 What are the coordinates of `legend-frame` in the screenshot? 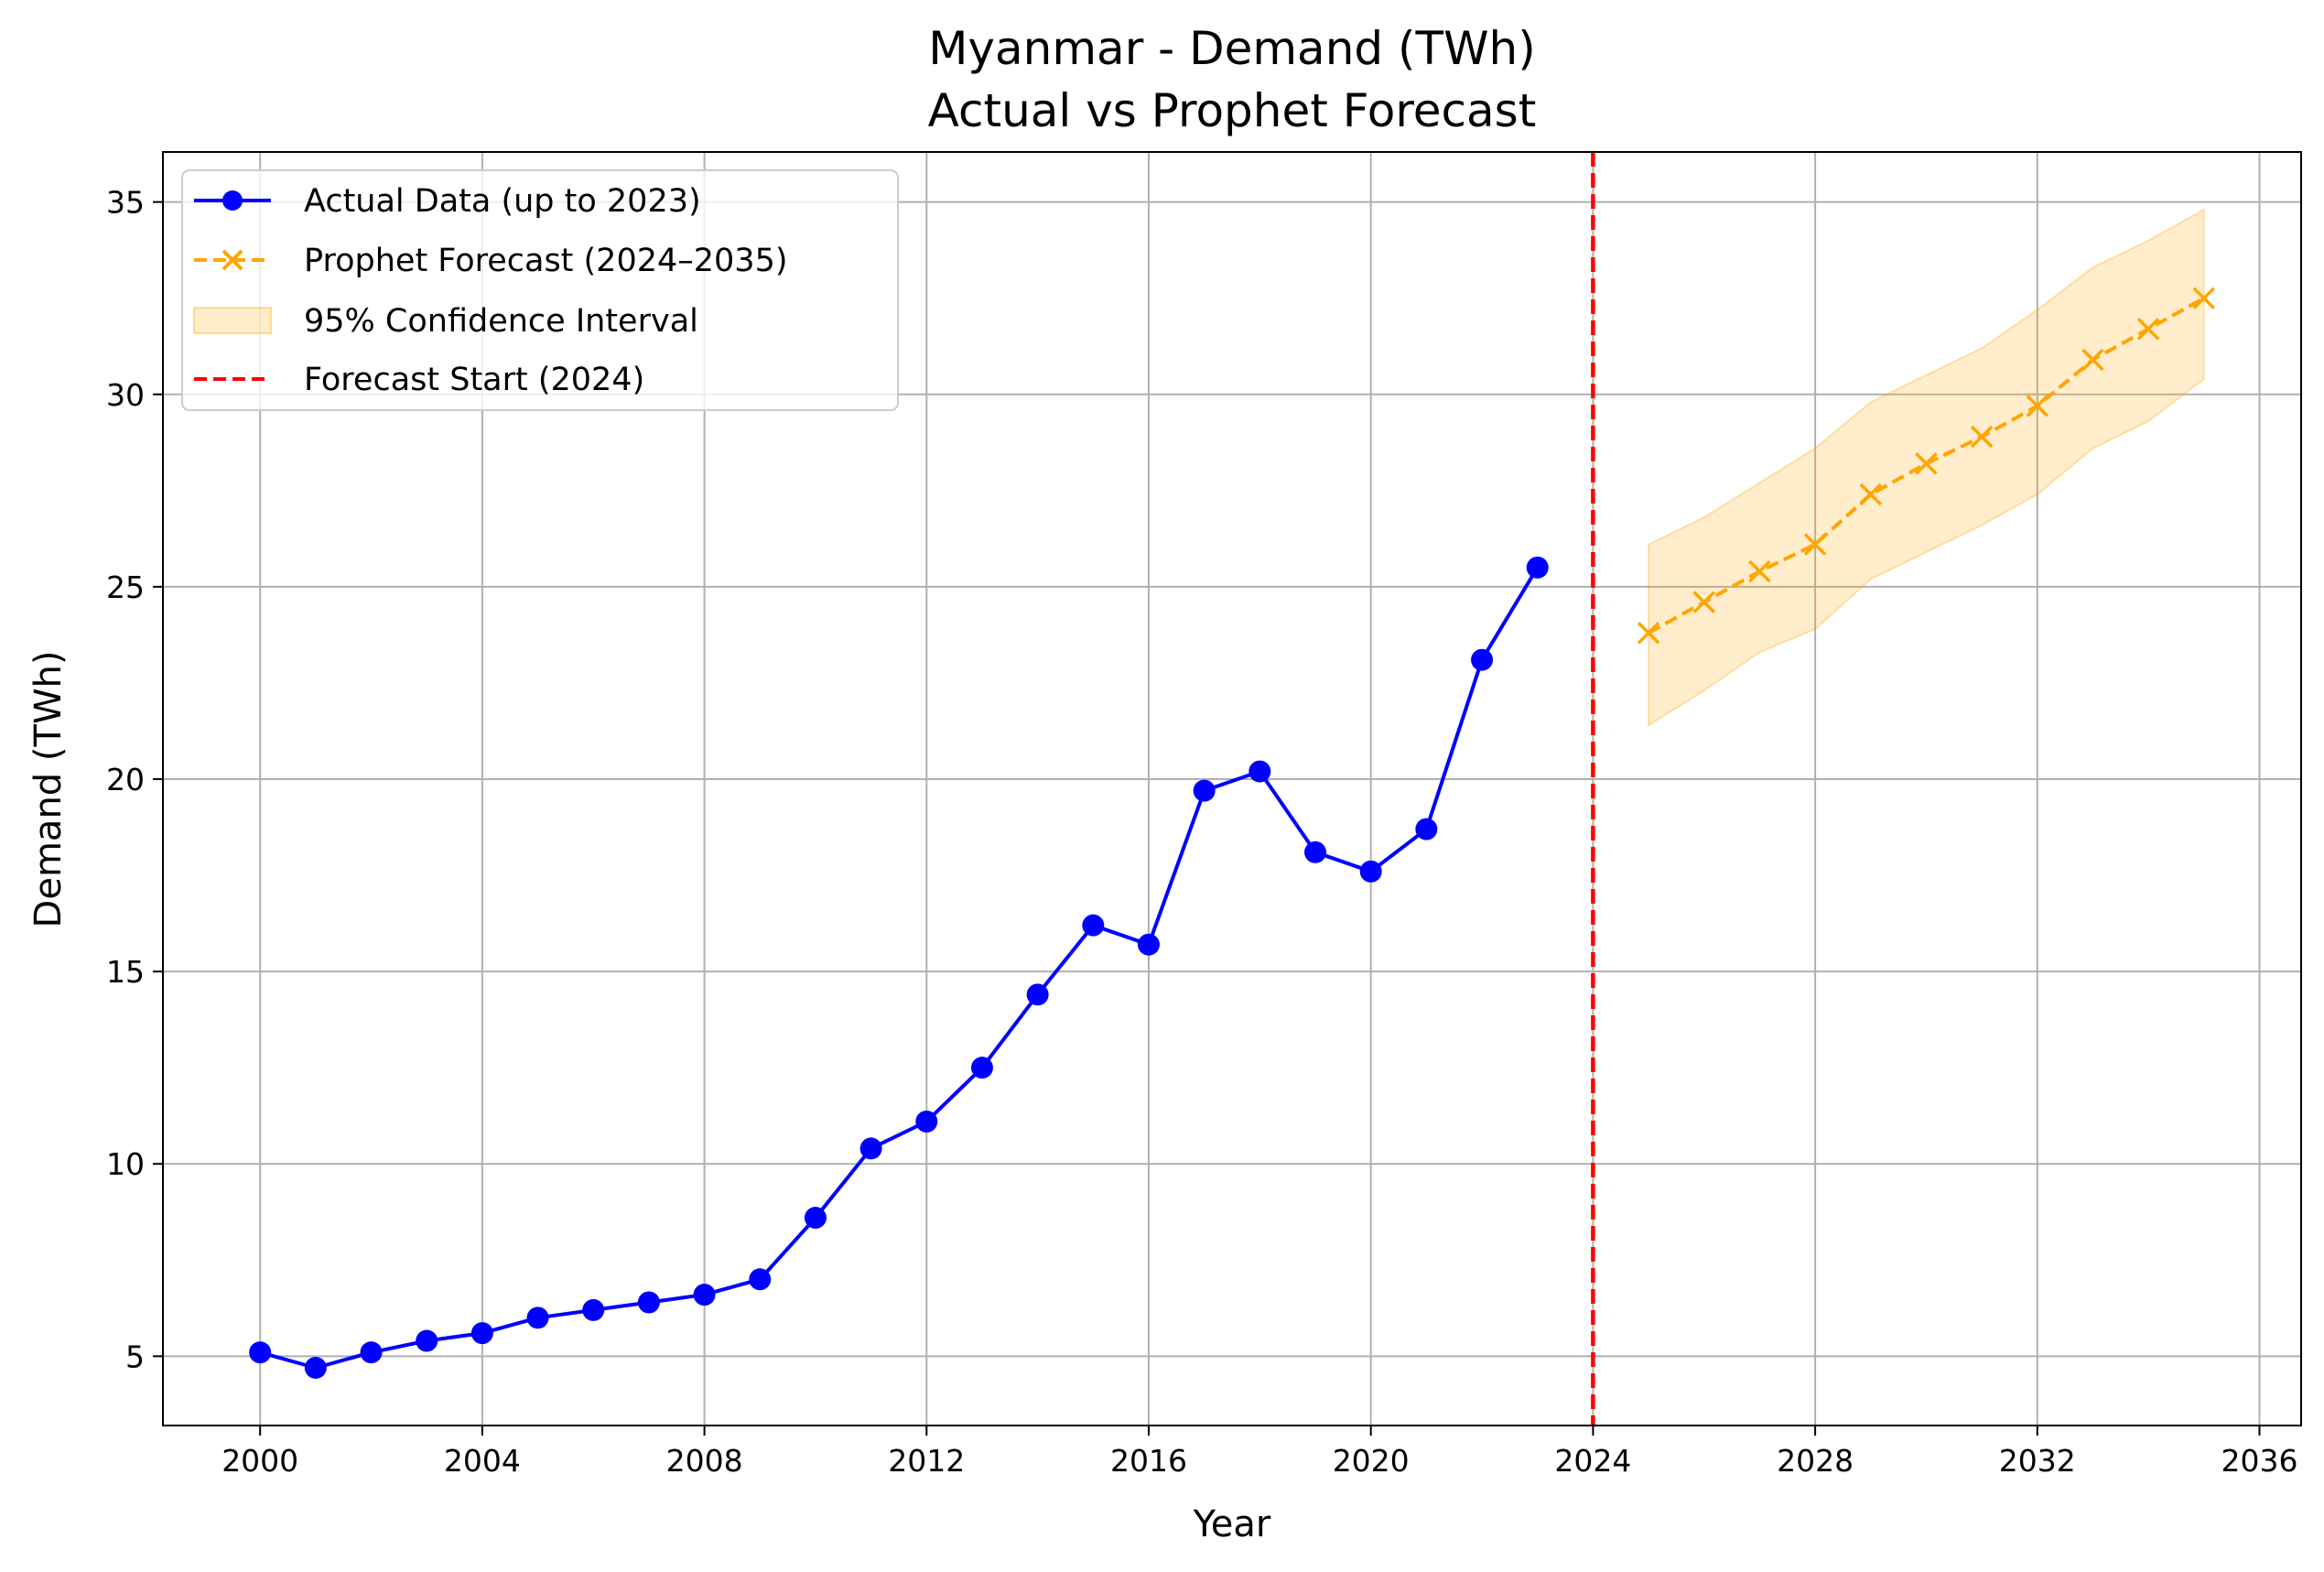 It's located at (540, 290).